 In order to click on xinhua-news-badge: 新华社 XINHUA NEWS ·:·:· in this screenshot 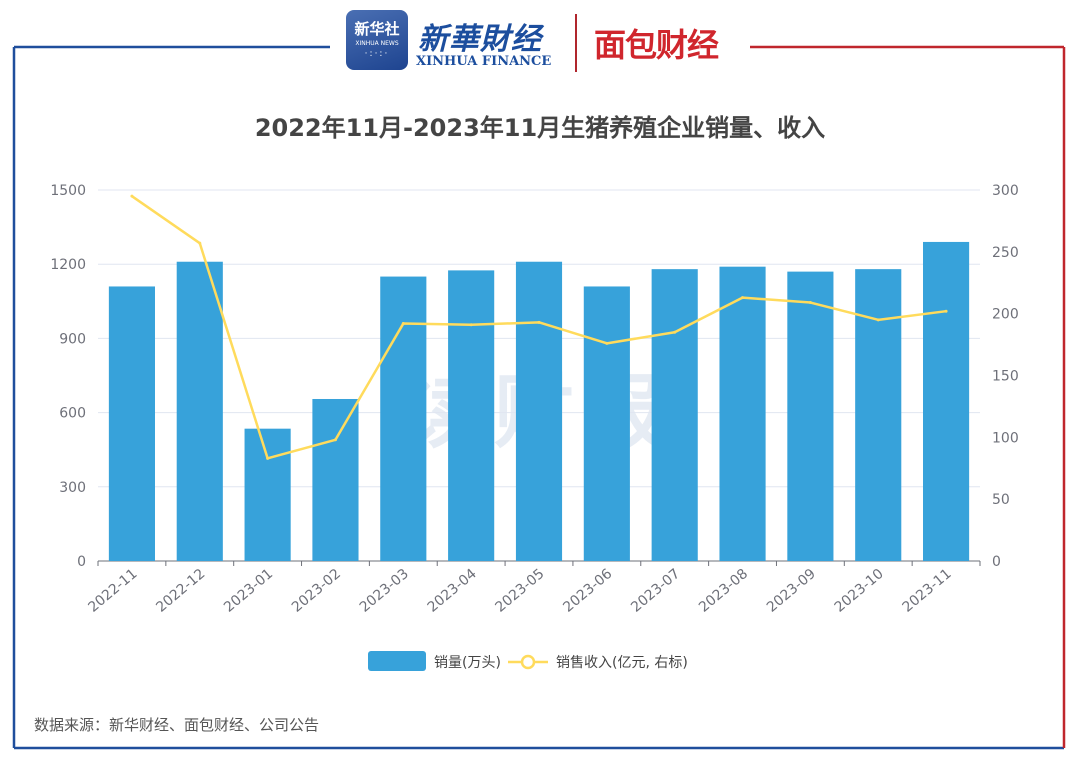, I will do `click(377, 40)`.